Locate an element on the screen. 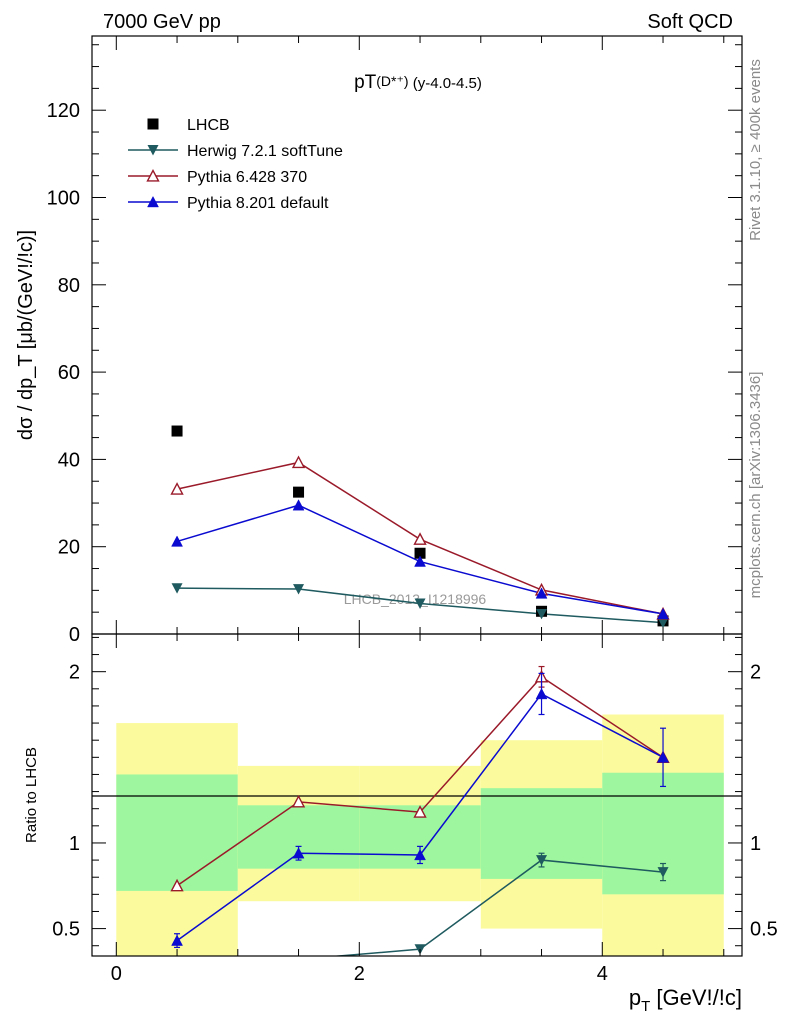  legend-label: Pythia 8.201 default is located at coordinates (258, 203).